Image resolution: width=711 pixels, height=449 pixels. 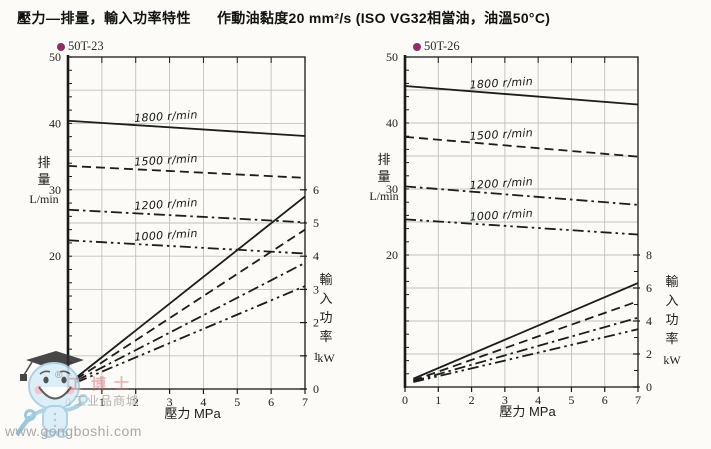 What do you see at coordinates (86, 46) in the screenshot?
I see `model-label: 50T-23` at bounding box center [86, 46].